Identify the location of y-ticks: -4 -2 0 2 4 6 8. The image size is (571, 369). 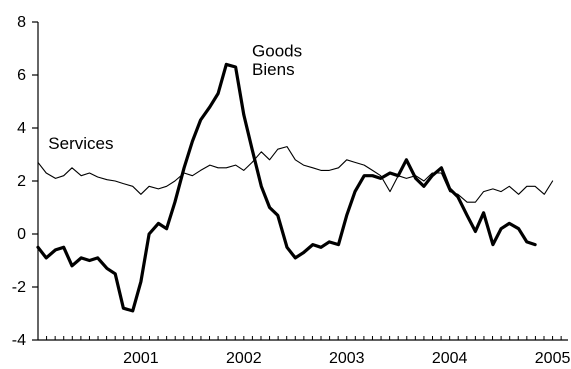
(25, 181).